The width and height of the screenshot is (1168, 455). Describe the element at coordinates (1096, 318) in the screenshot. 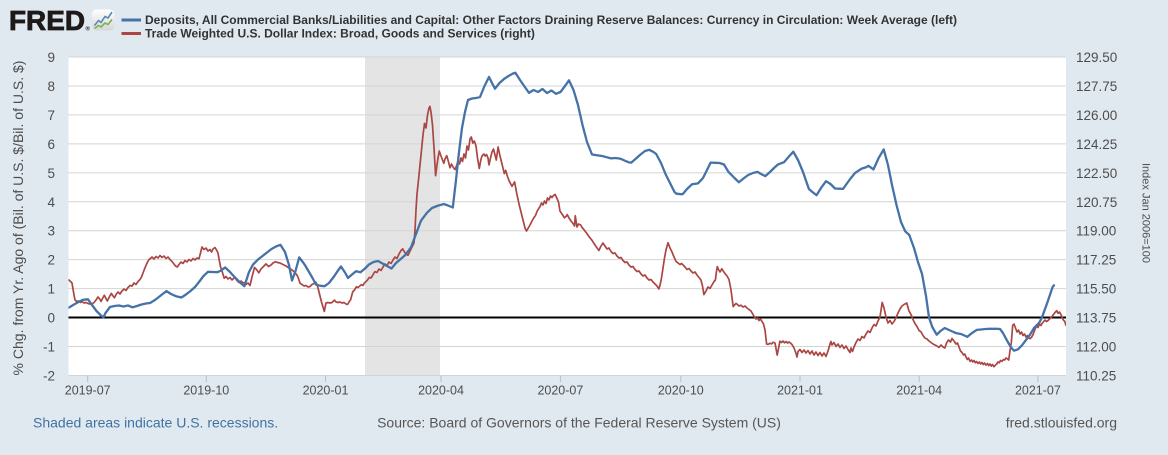

I see `svg-text: 113.75` at that location.